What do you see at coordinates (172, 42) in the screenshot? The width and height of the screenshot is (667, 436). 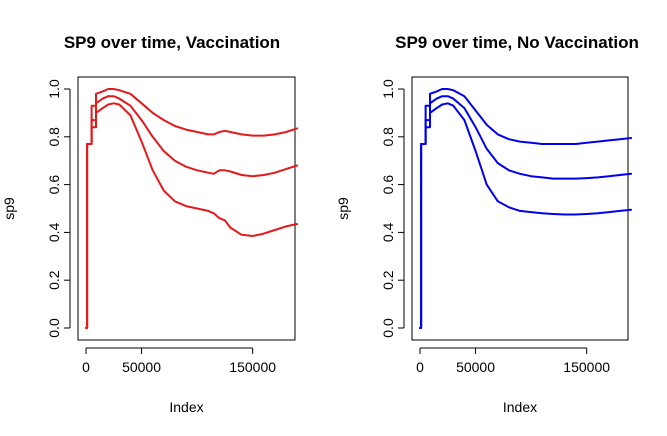 I see `chart-title: SP9 over time, Vaccination` at bounding box center [172, 42].